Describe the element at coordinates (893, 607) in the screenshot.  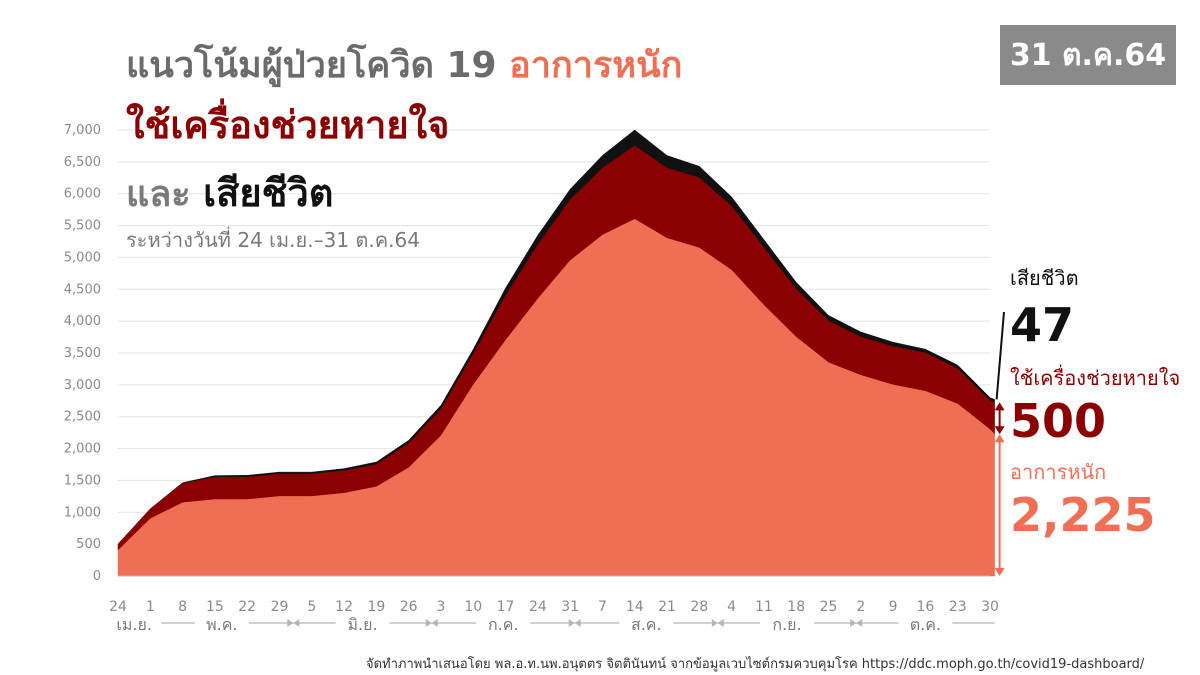
I see `x-tick-label: 9` at that location.